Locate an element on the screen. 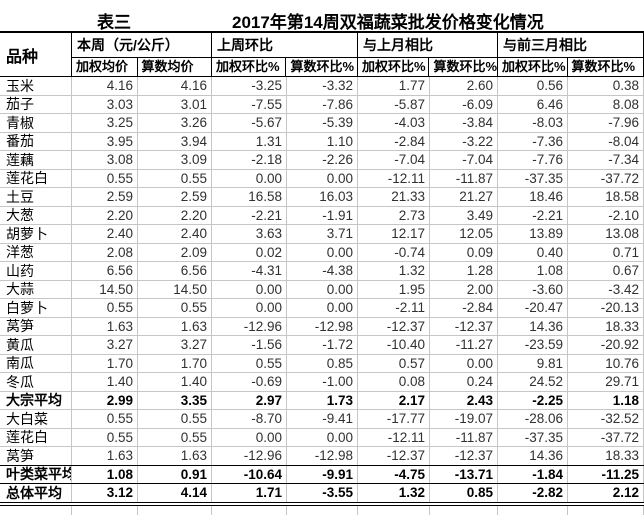  column-group-vs-prev-3-months: 与前三月相比 加权环比% 算数环比% is located at coordinates (571, 55).